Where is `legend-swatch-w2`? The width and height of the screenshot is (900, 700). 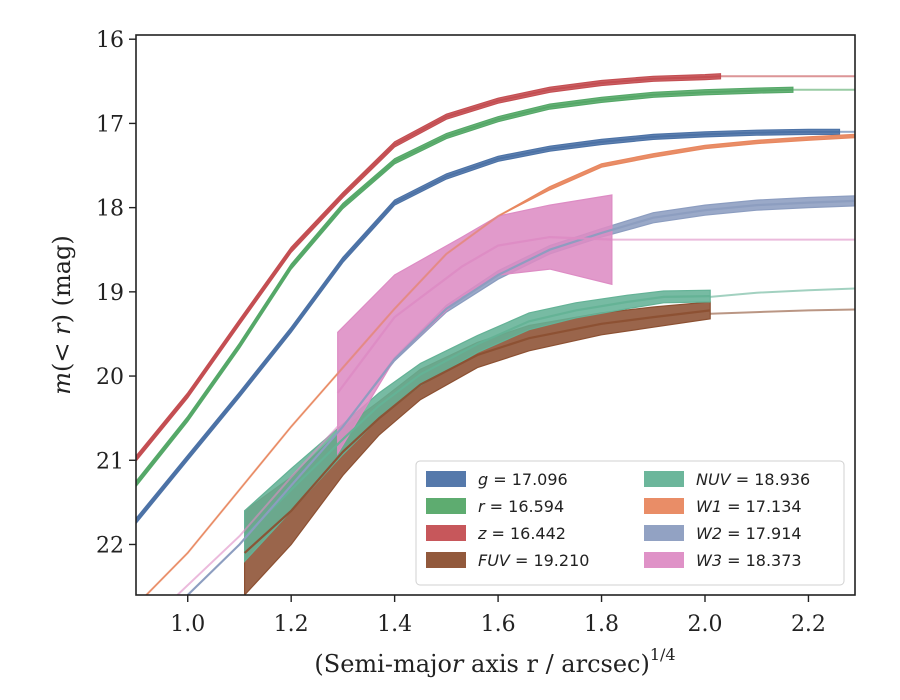 legend-swatch-w2 is located at coordinates (664, 533).